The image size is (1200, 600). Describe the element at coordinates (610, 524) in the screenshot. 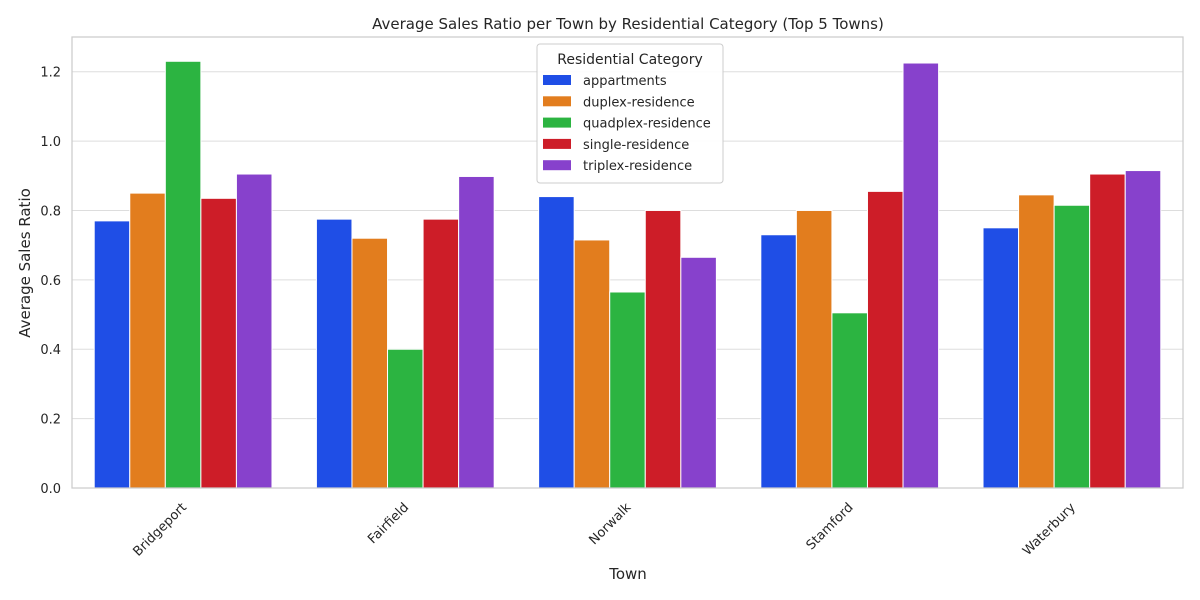

I see `x-tick-label: Norwalk` at that location.